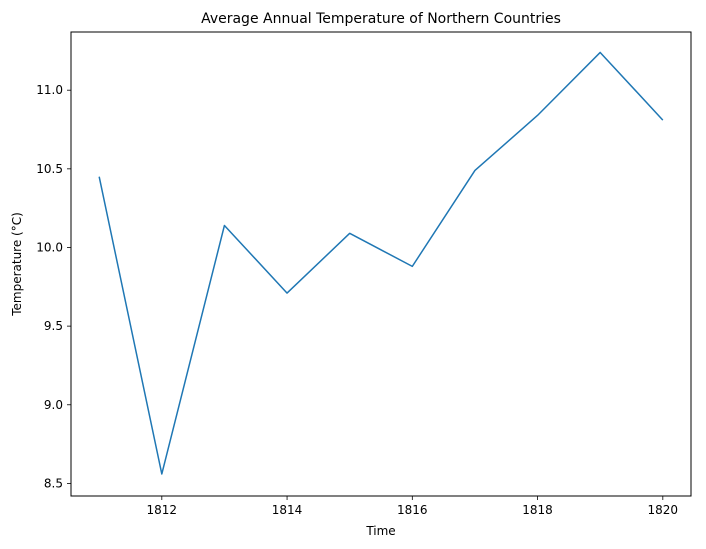  What do you see at coordinates (17, 264) in the screenshot?
I see `y-axis-label: Temperature (°C)` at bounding box center [17, 264].